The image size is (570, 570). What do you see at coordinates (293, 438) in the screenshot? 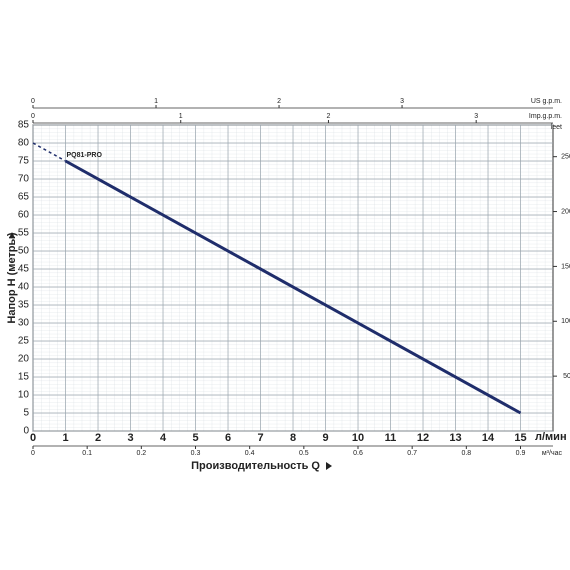
I see `x-tick-label: 8` at bounding box center [293, 438].